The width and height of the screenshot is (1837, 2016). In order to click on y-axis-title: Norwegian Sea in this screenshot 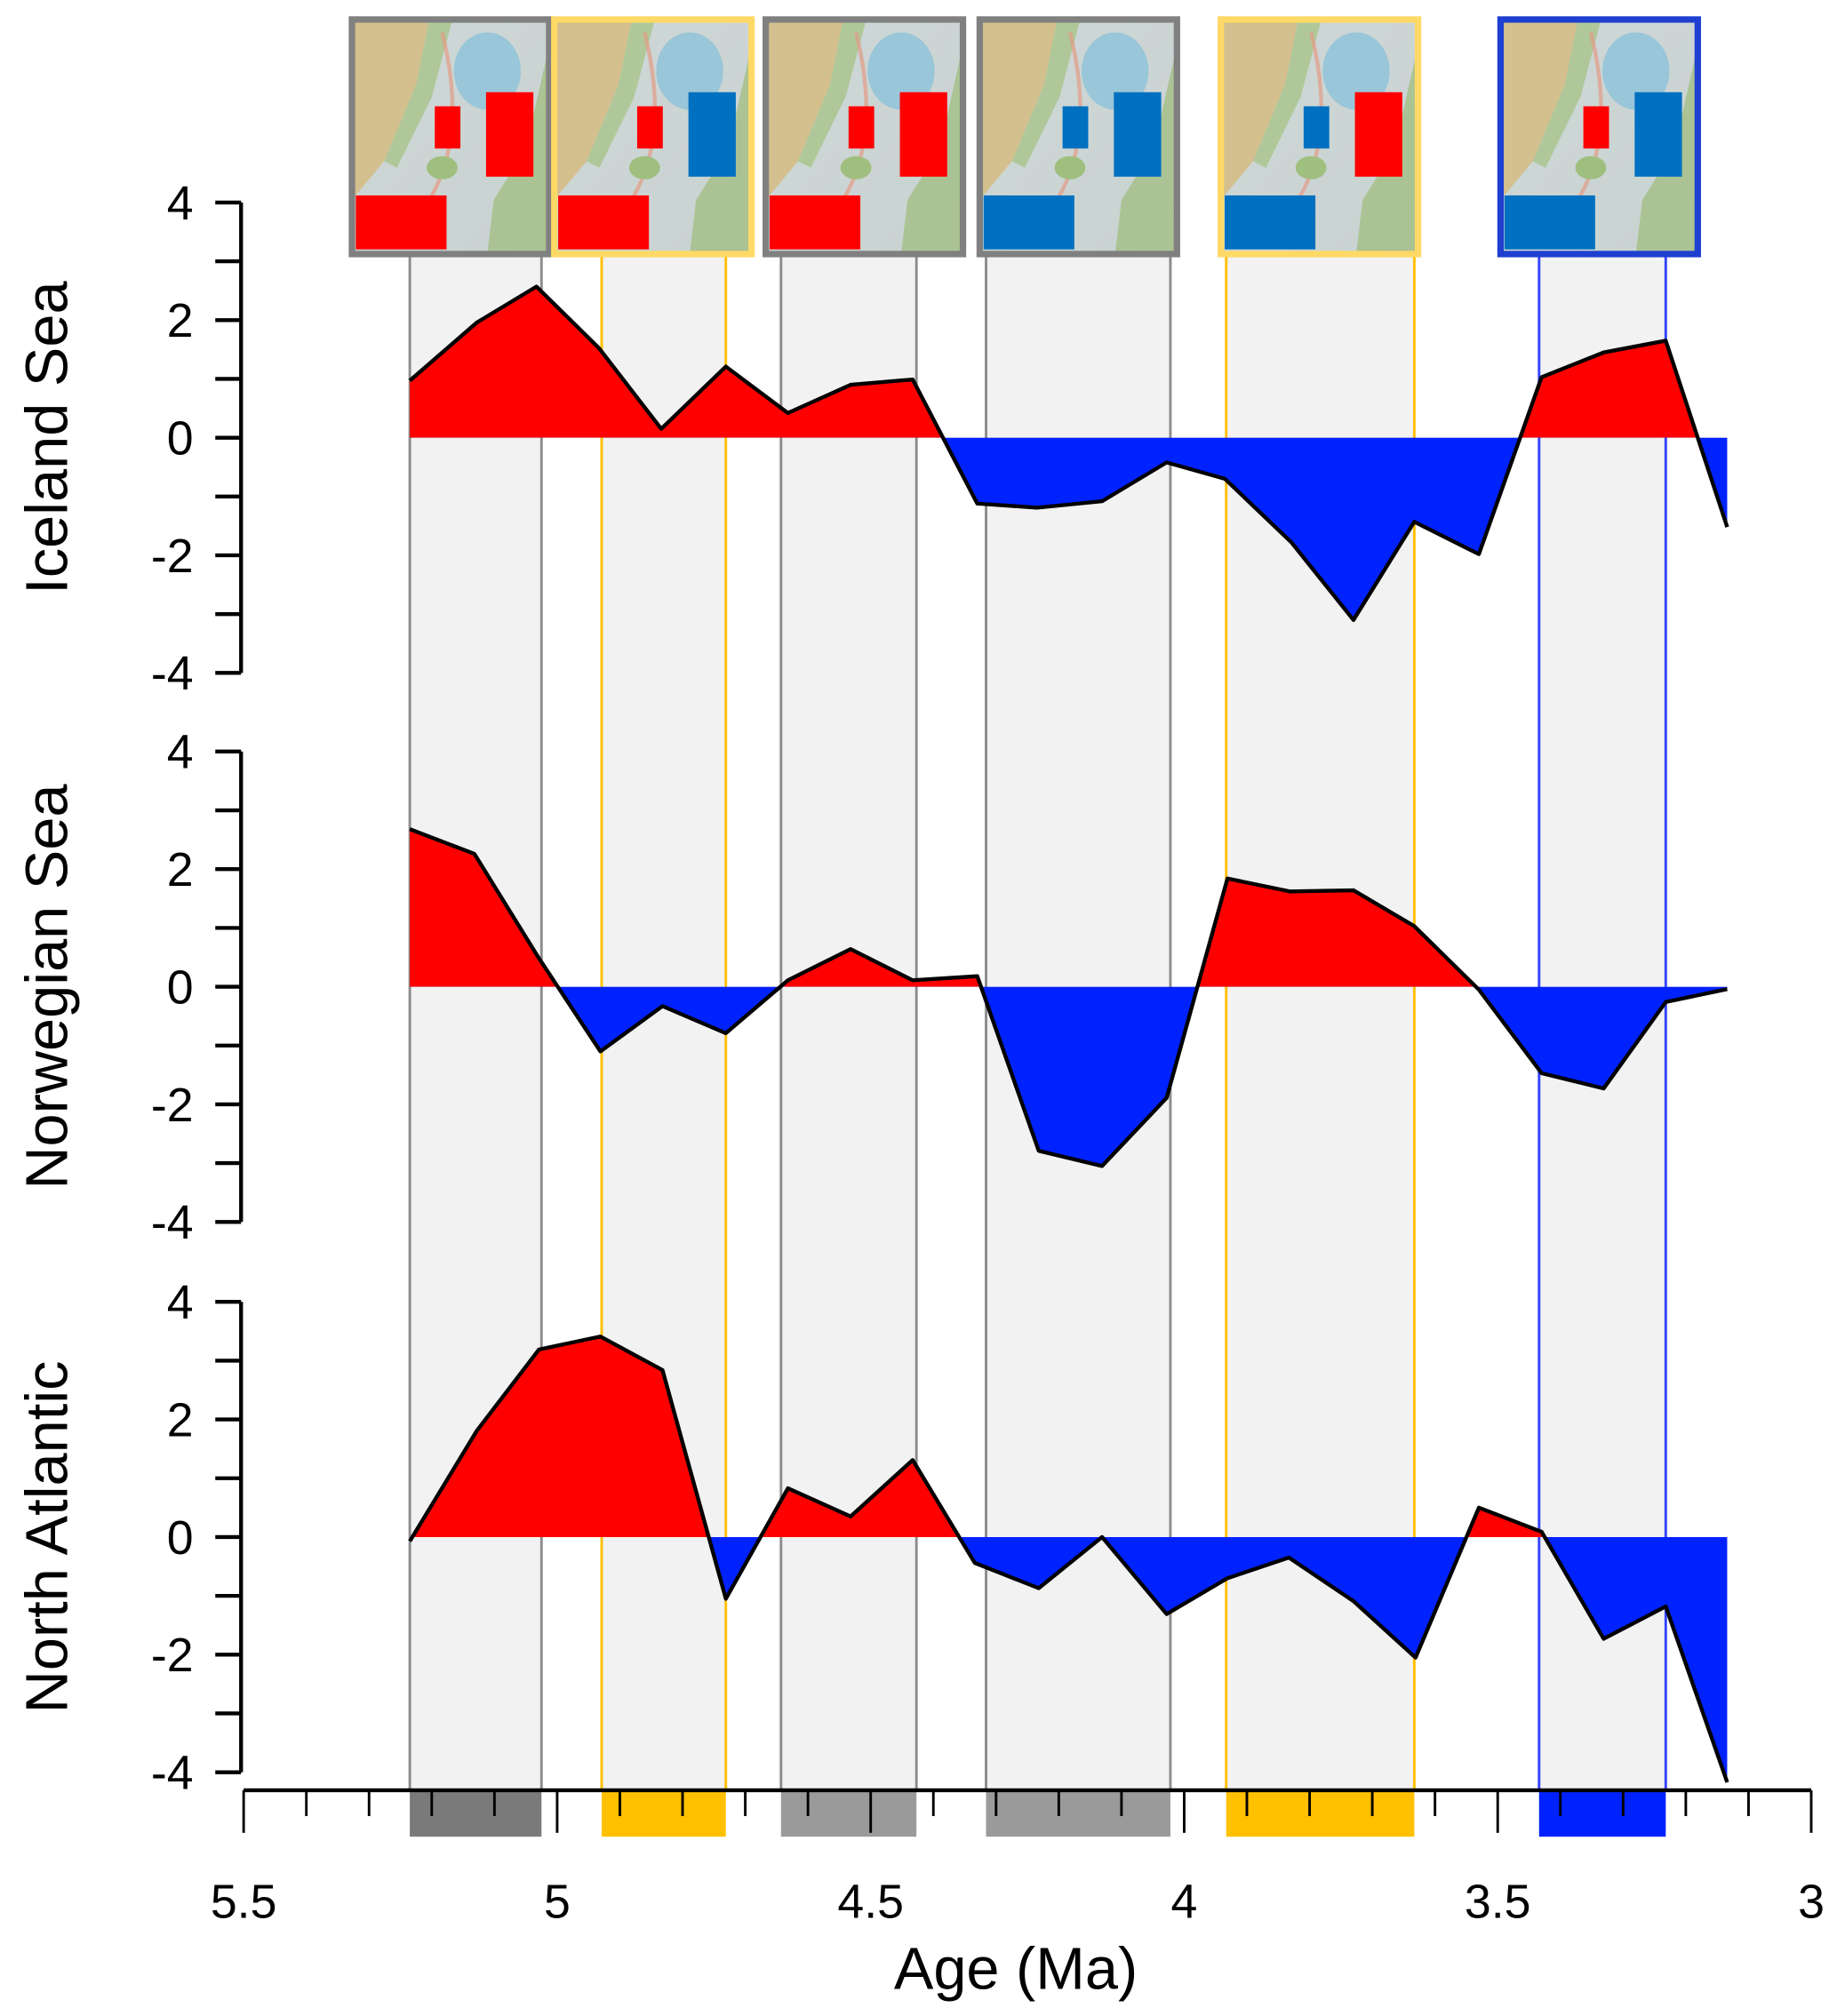, I will do `click(47, 987)`.